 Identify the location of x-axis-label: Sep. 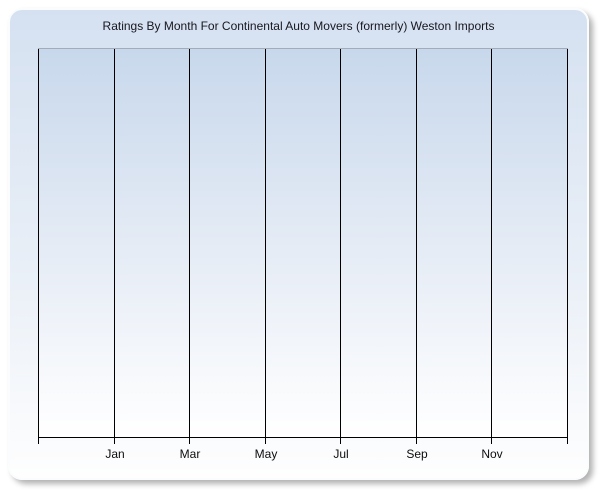
(417, 454).